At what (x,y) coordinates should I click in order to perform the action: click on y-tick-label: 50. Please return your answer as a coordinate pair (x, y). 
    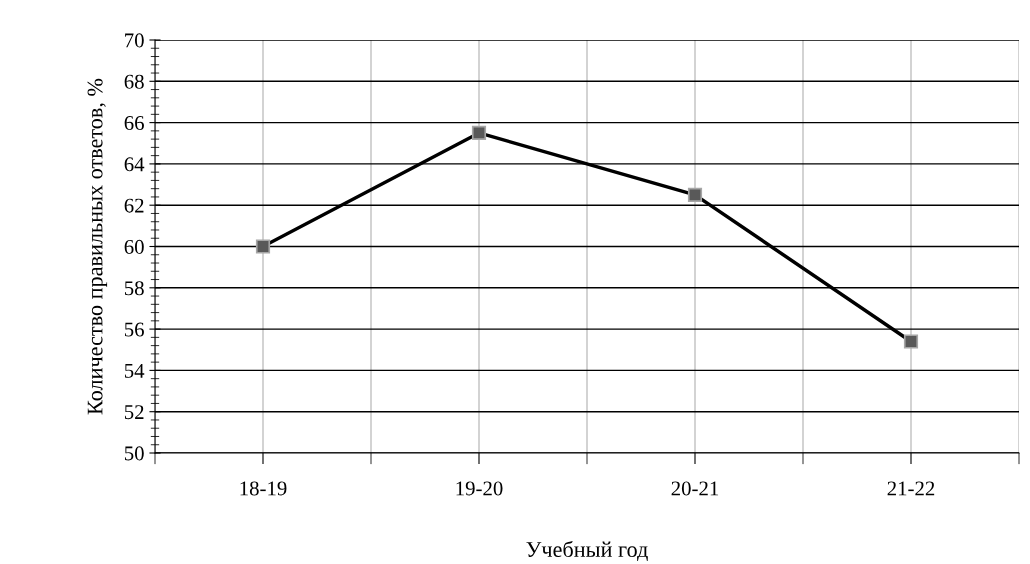
    Looking at the image, I should click on (134, 453).